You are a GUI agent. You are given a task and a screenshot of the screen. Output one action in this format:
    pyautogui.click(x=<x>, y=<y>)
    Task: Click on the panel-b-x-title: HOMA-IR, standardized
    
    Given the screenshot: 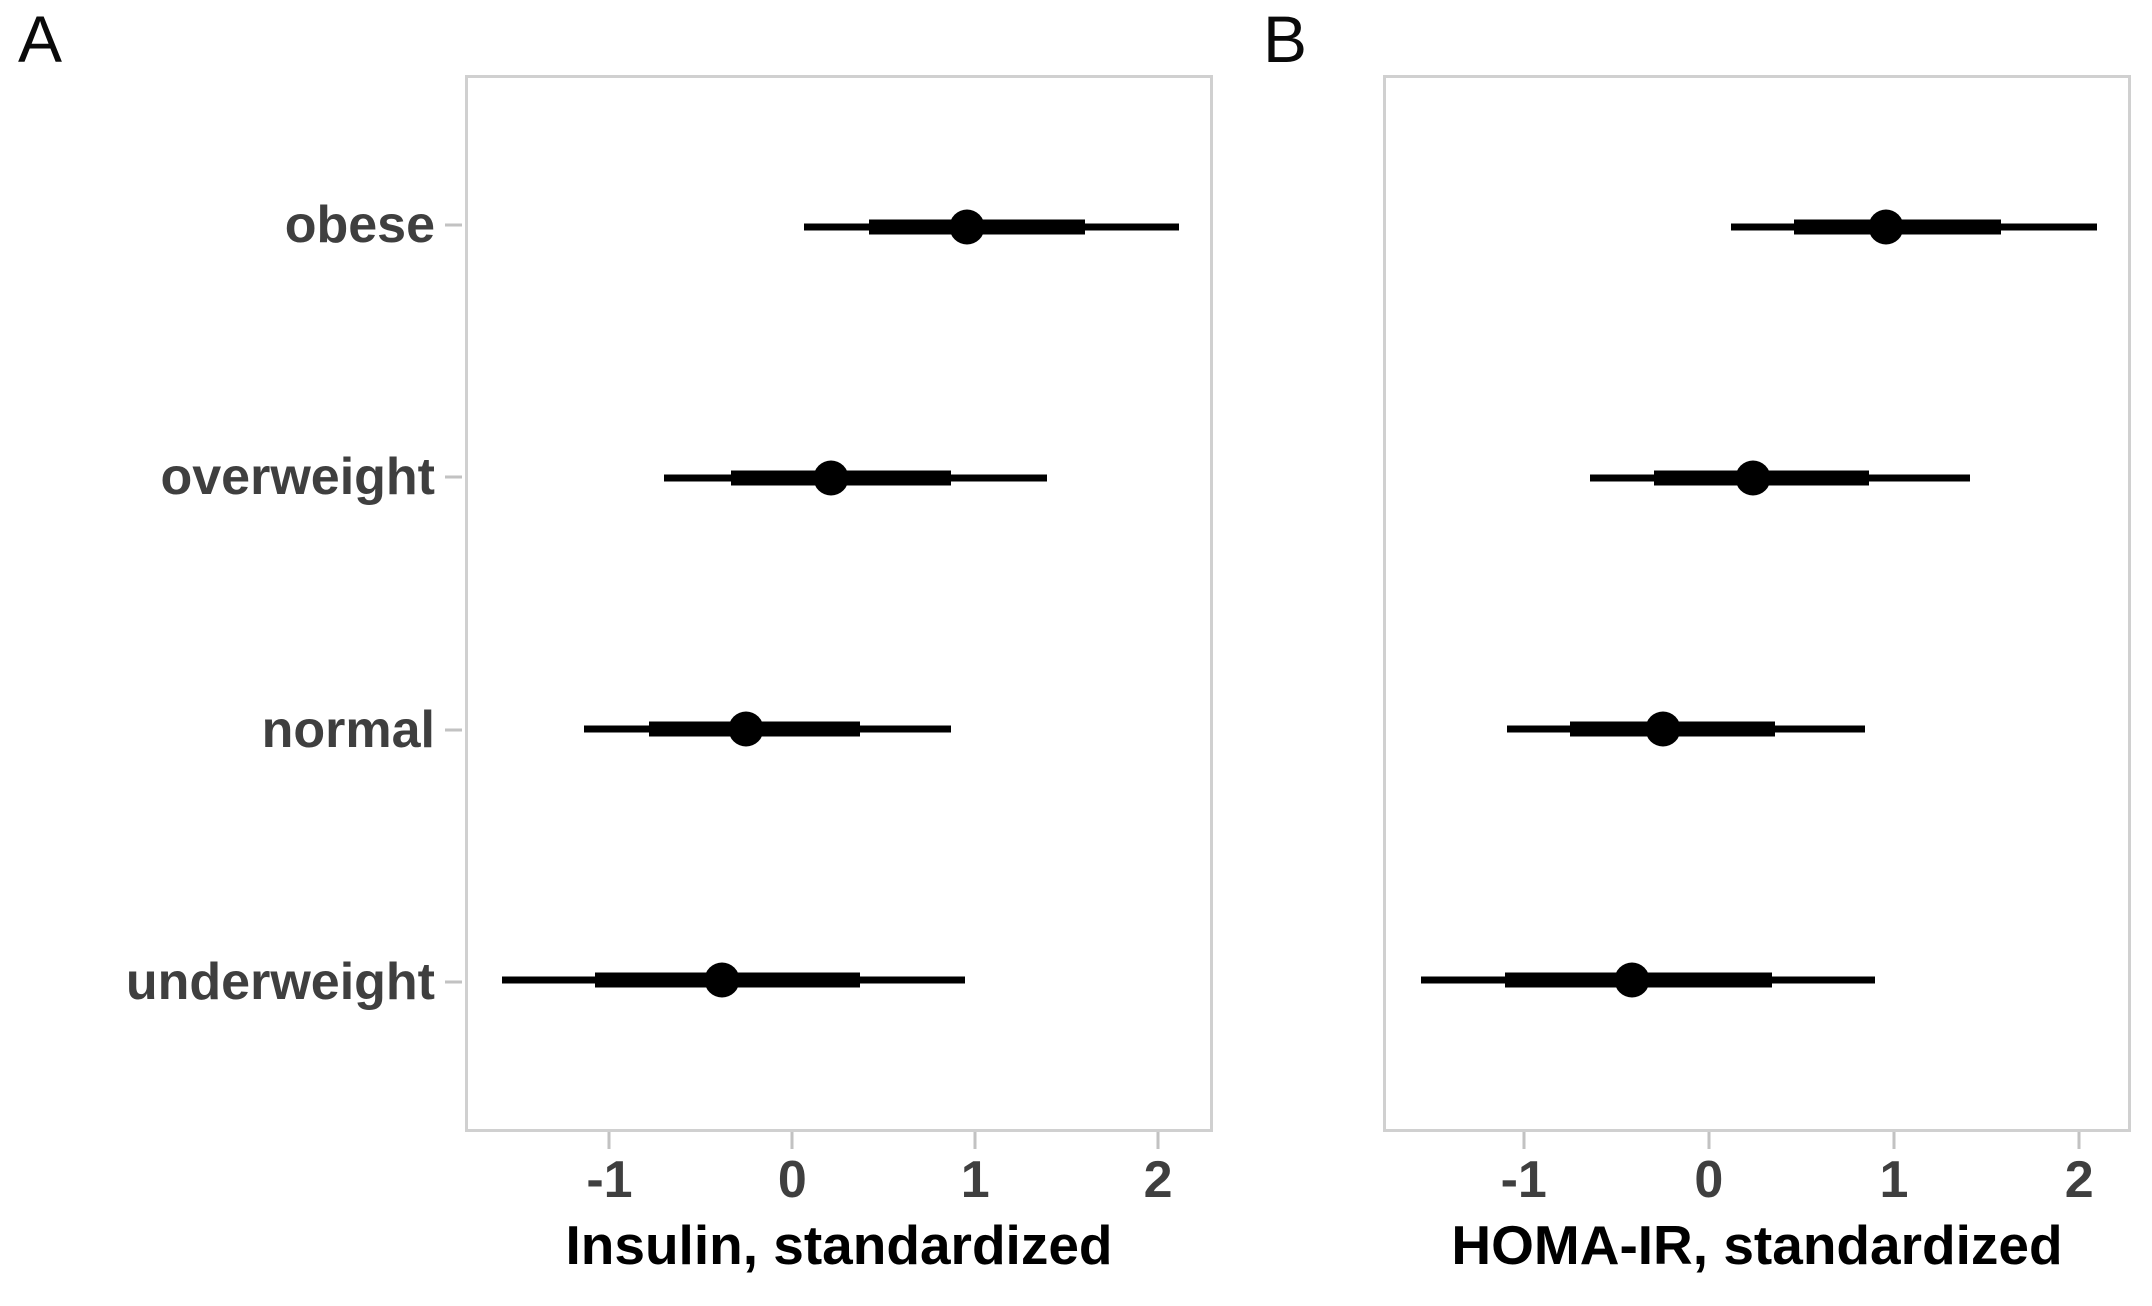 What is the action you would take?
    pyautogui.click(x=1757, y=1245)
    